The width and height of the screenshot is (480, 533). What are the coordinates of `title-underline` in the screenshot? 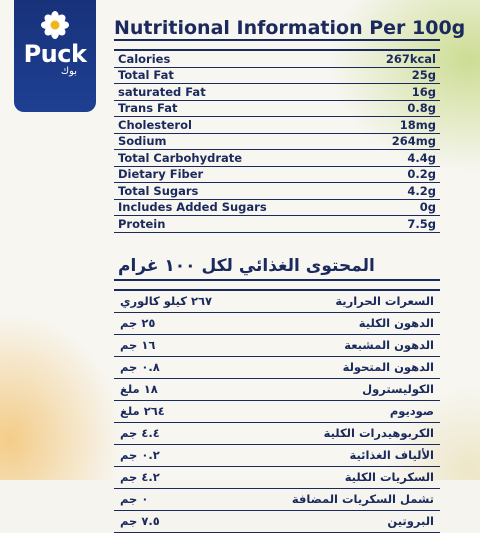 It's located at (277, 40).